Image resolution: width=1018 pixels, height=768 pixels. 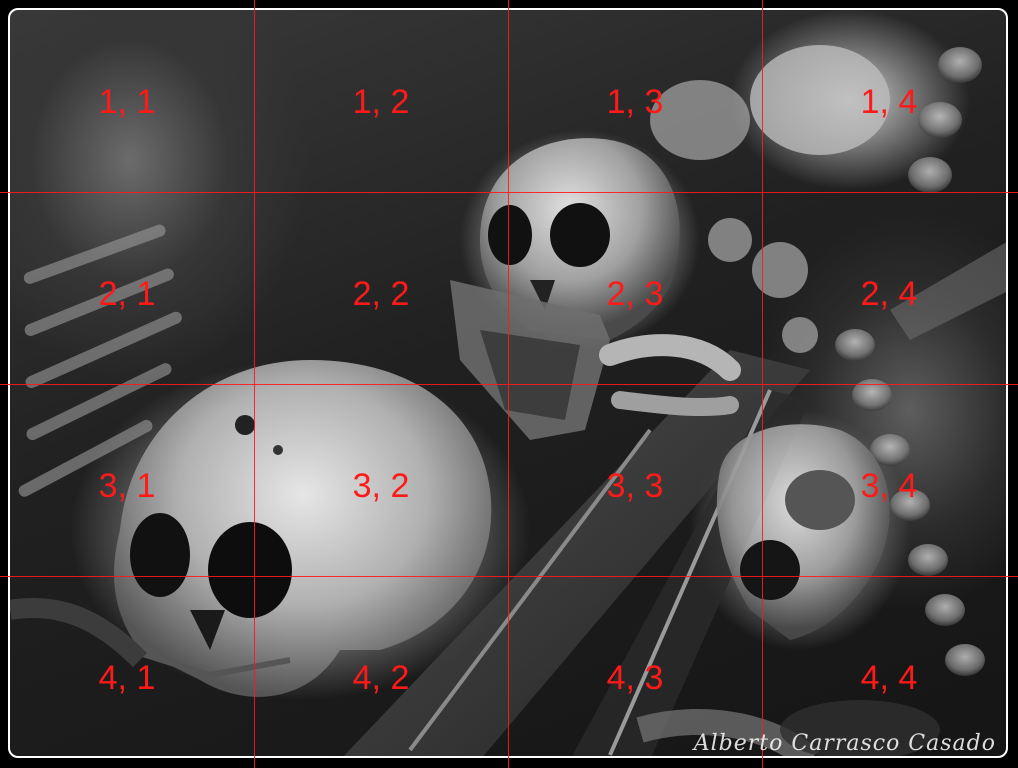 What do you see at coordinates (381, 294) in the screenshot?
I see `cell-label-2-2: 2, 2` at bounding box center [381, 294].